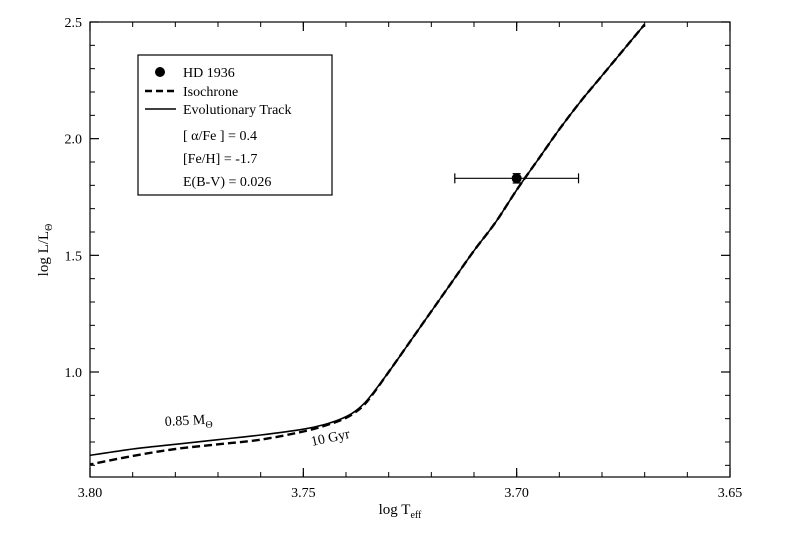 The image size is (800, 535). What do you see at coordinates (209, 425) in the screenshot?
I see `mass-annotation-sub: Θ` at bounding box center [209, 425].